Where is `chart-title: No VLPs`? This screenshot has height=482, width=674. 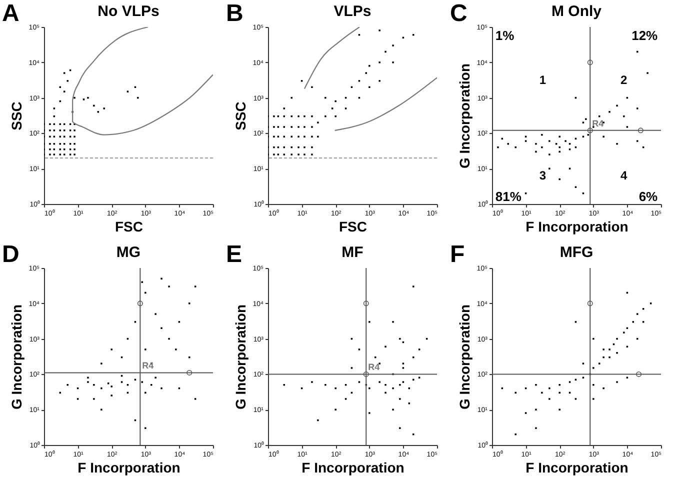 chart-title: No VLPs is located at coordinates (129, 11).